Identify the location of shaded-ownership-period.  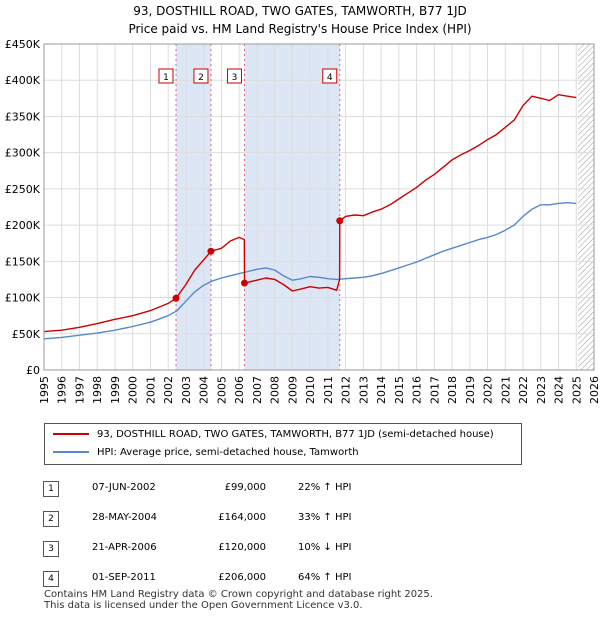
(193, 207).